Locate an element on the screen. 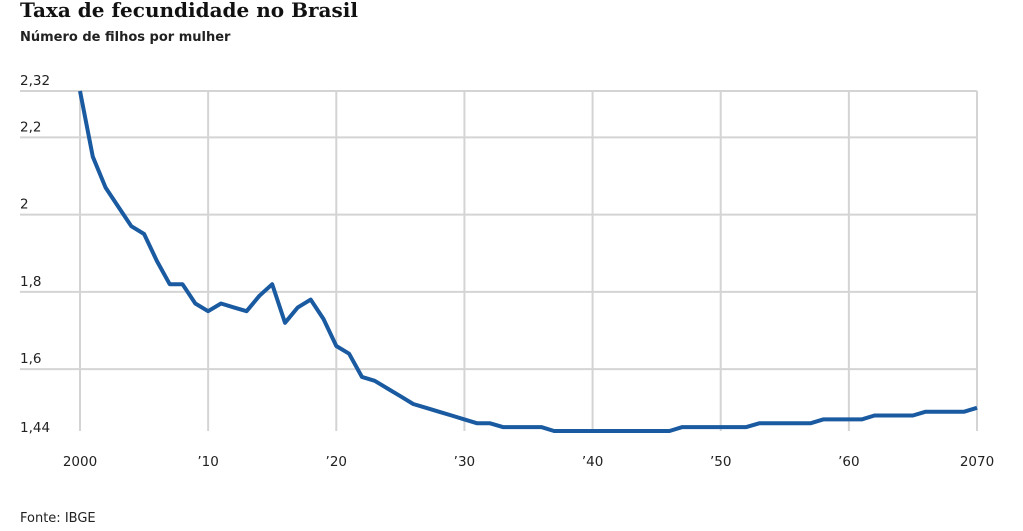 The width and height of the screenshot is (1023, 531). y-tick-label: 1,8 is located at coordinates (30, 282).